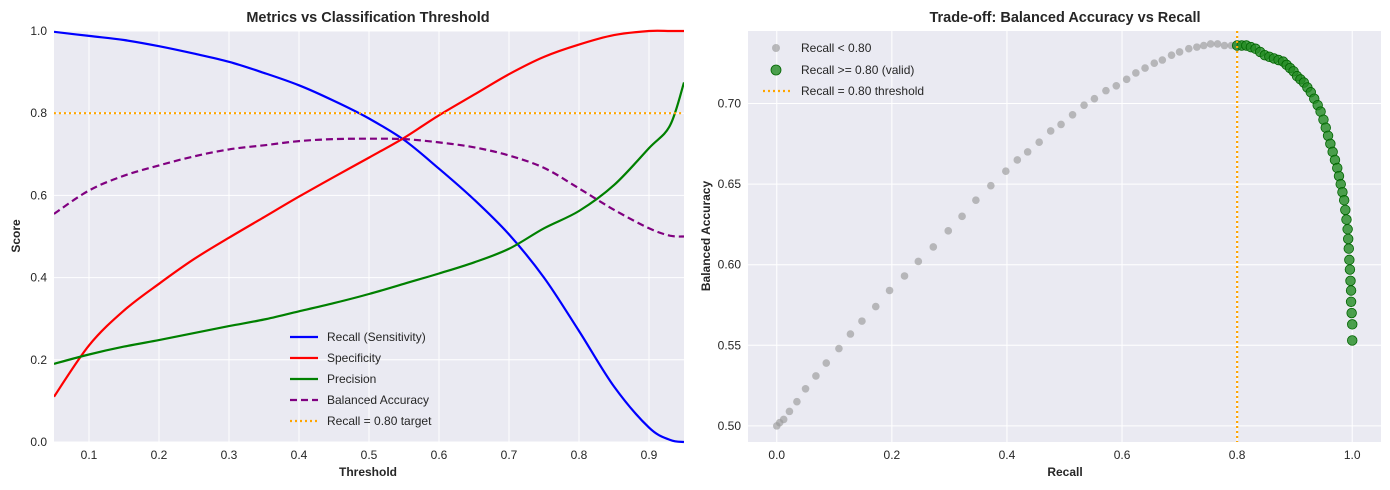  Describe the element at coordinates (38, 31) in the screenshot. I see `left-y-tick-label: 1.0` at that location.